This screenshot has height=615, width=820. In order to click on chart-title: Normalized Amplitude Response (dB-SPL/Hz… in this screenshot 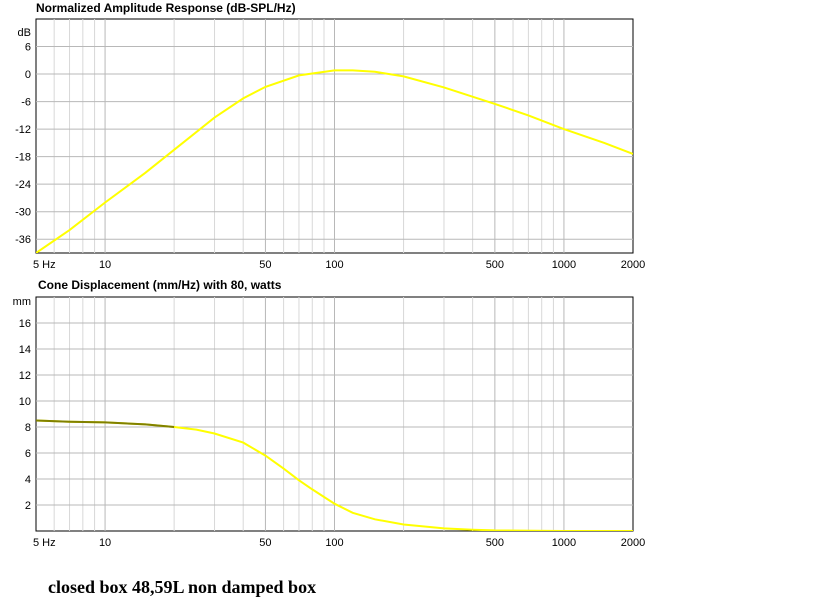, I will do `click(166, 8)`.